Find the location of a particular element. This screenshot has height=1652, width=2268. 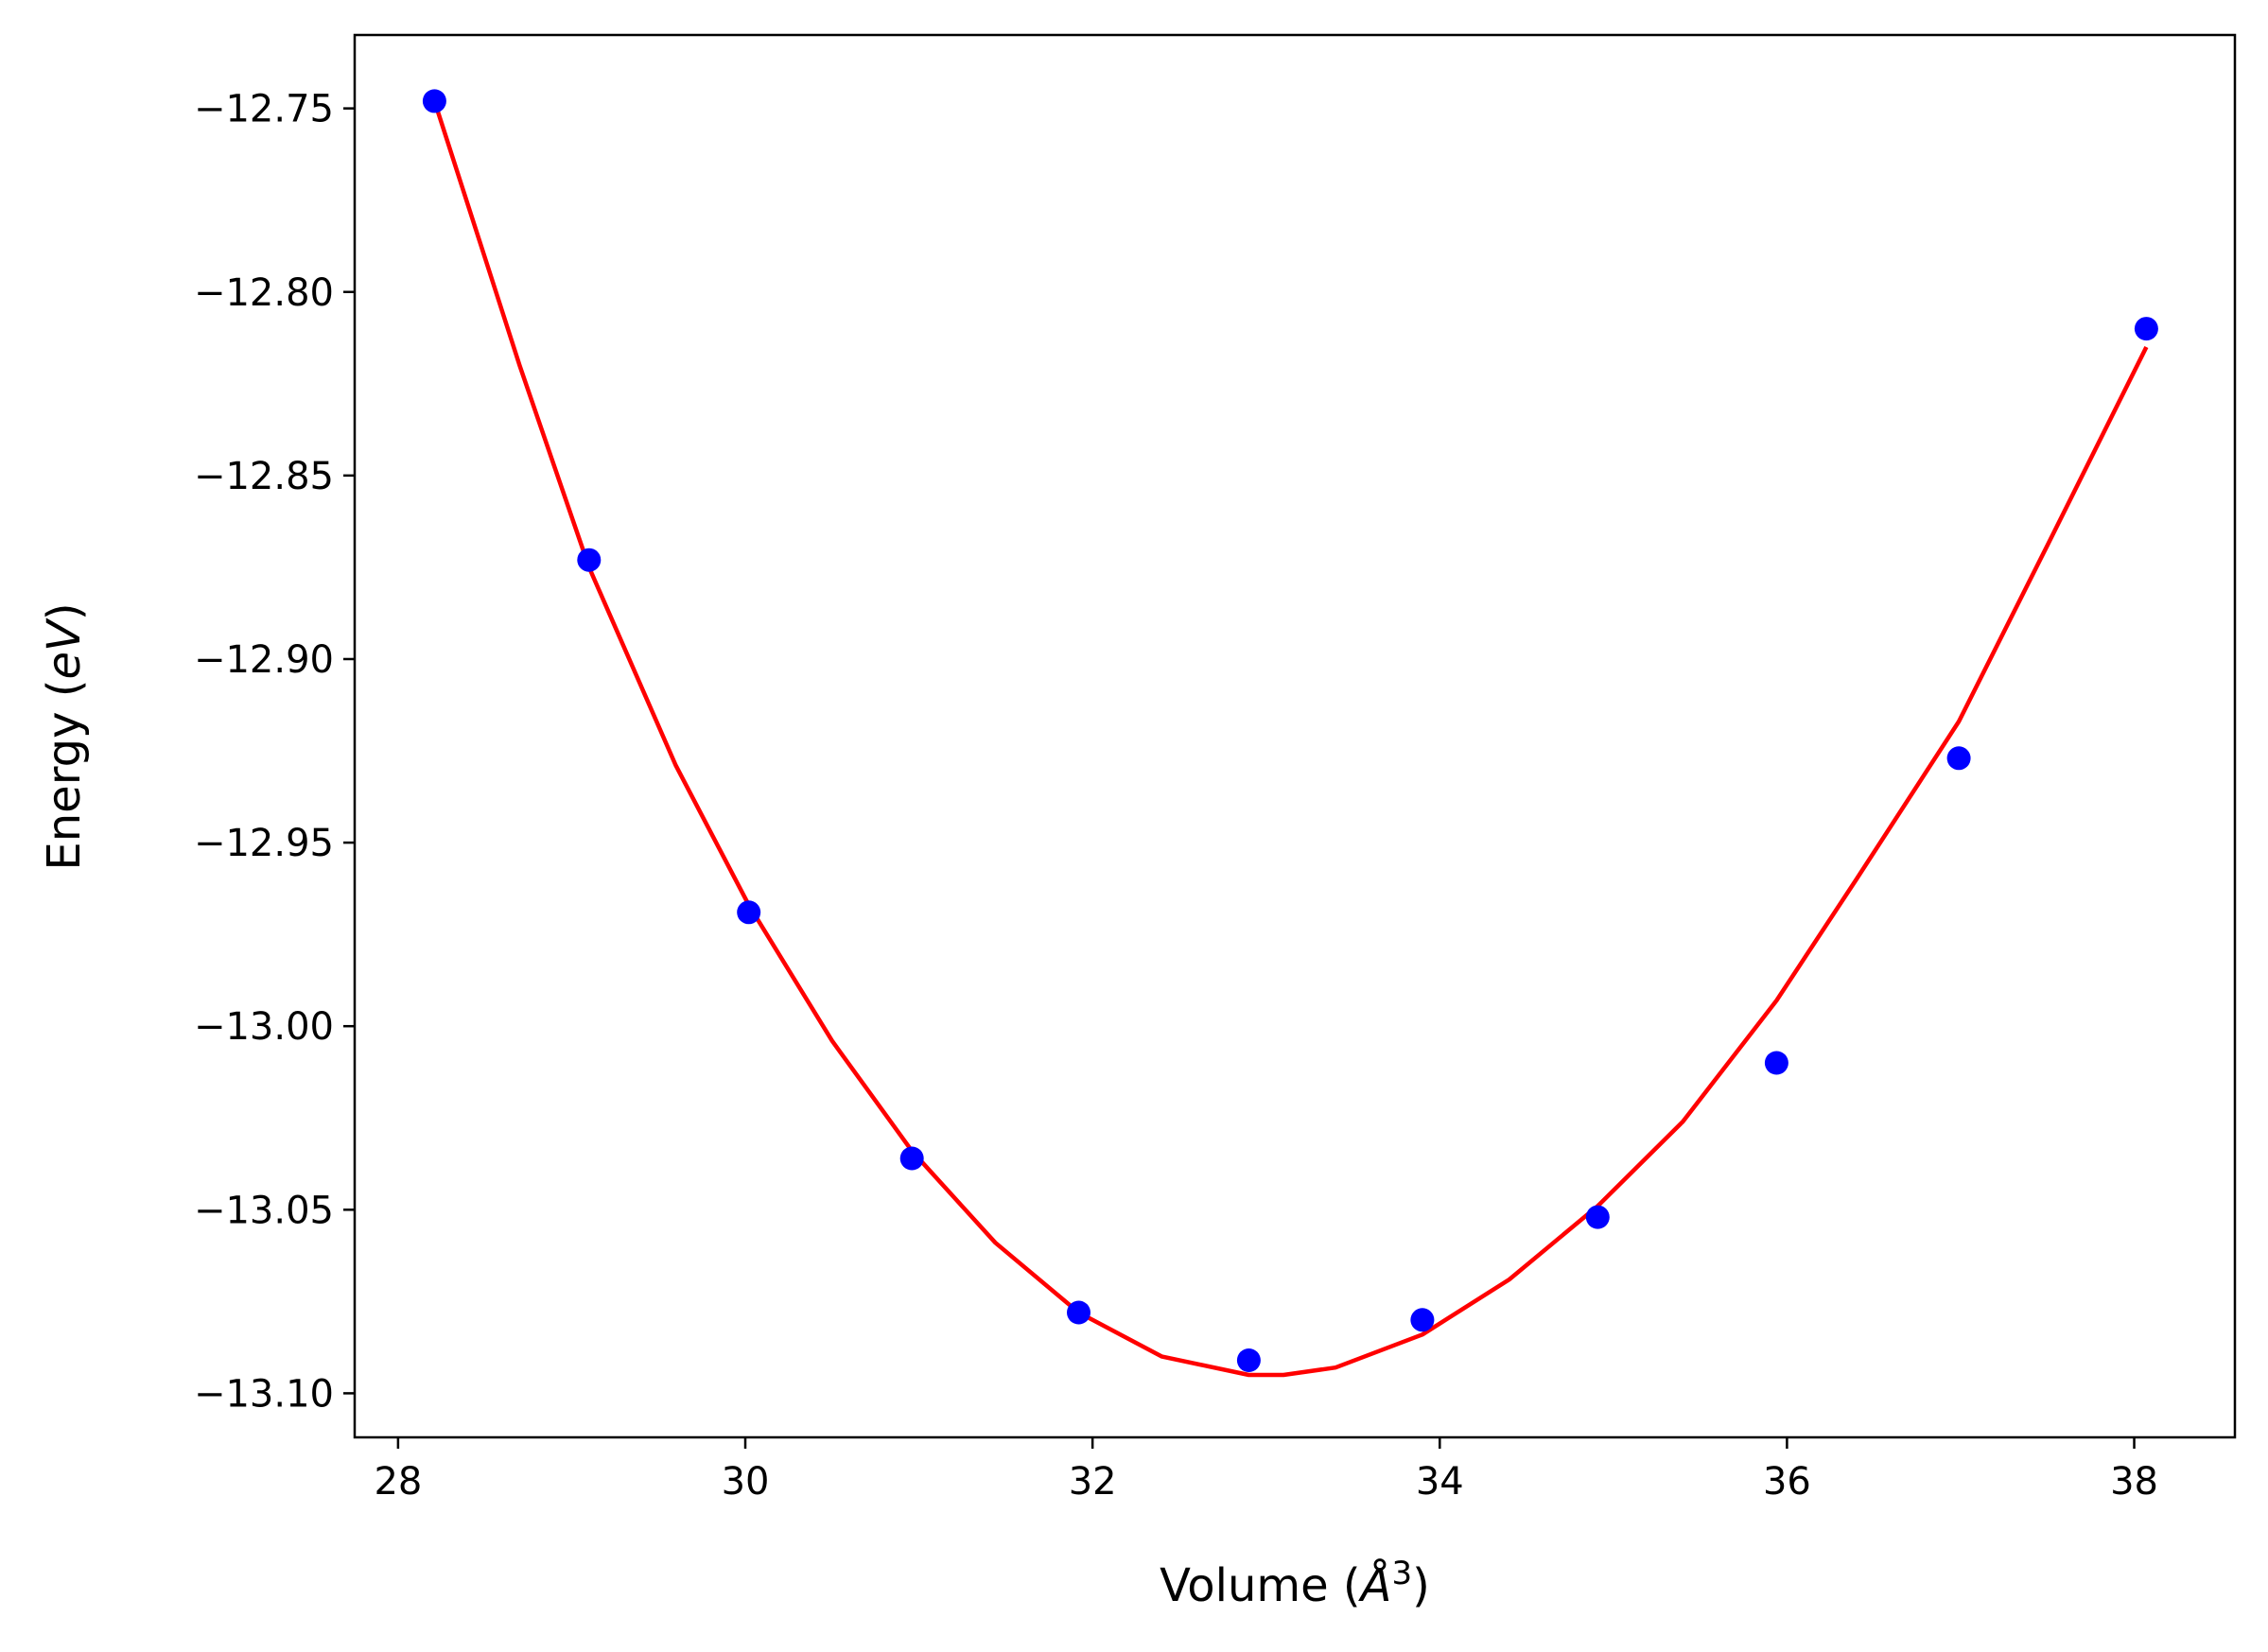

x-axis-label-superscript: 3 is located at coordinates (1401, 1574).